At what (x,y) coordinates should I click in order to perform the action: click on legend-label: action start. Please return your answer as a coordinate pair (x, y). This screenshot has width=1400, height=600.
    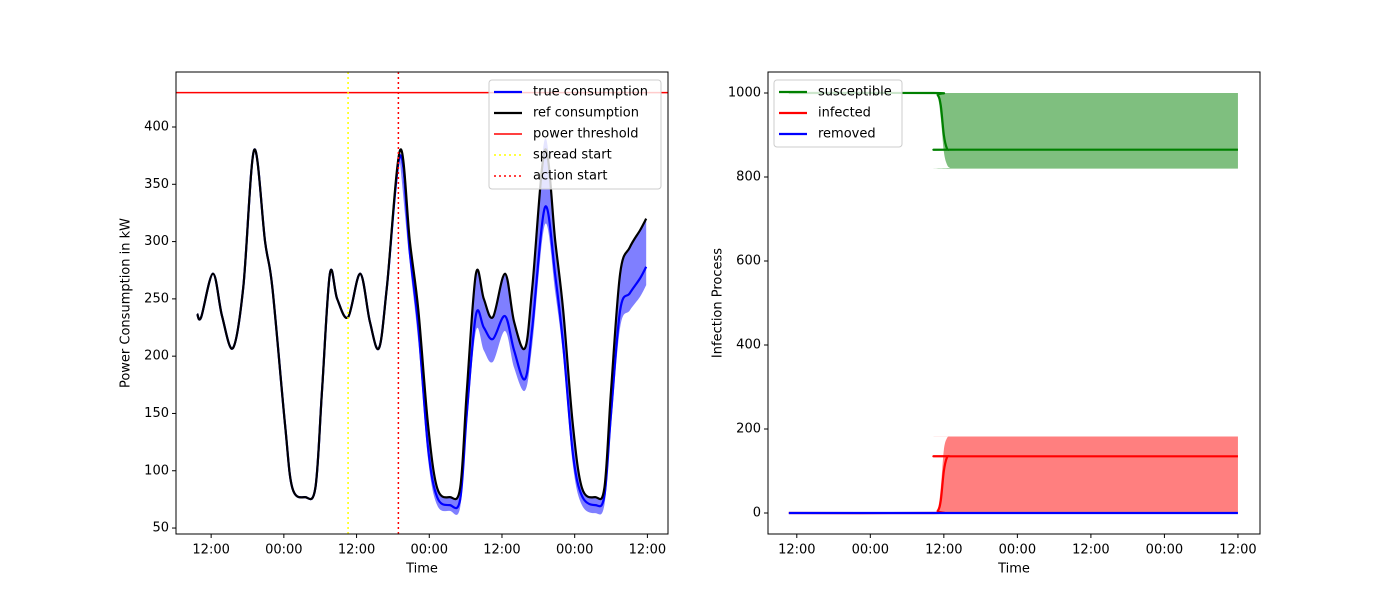
    Looking at the image, I should click on (570, 176).